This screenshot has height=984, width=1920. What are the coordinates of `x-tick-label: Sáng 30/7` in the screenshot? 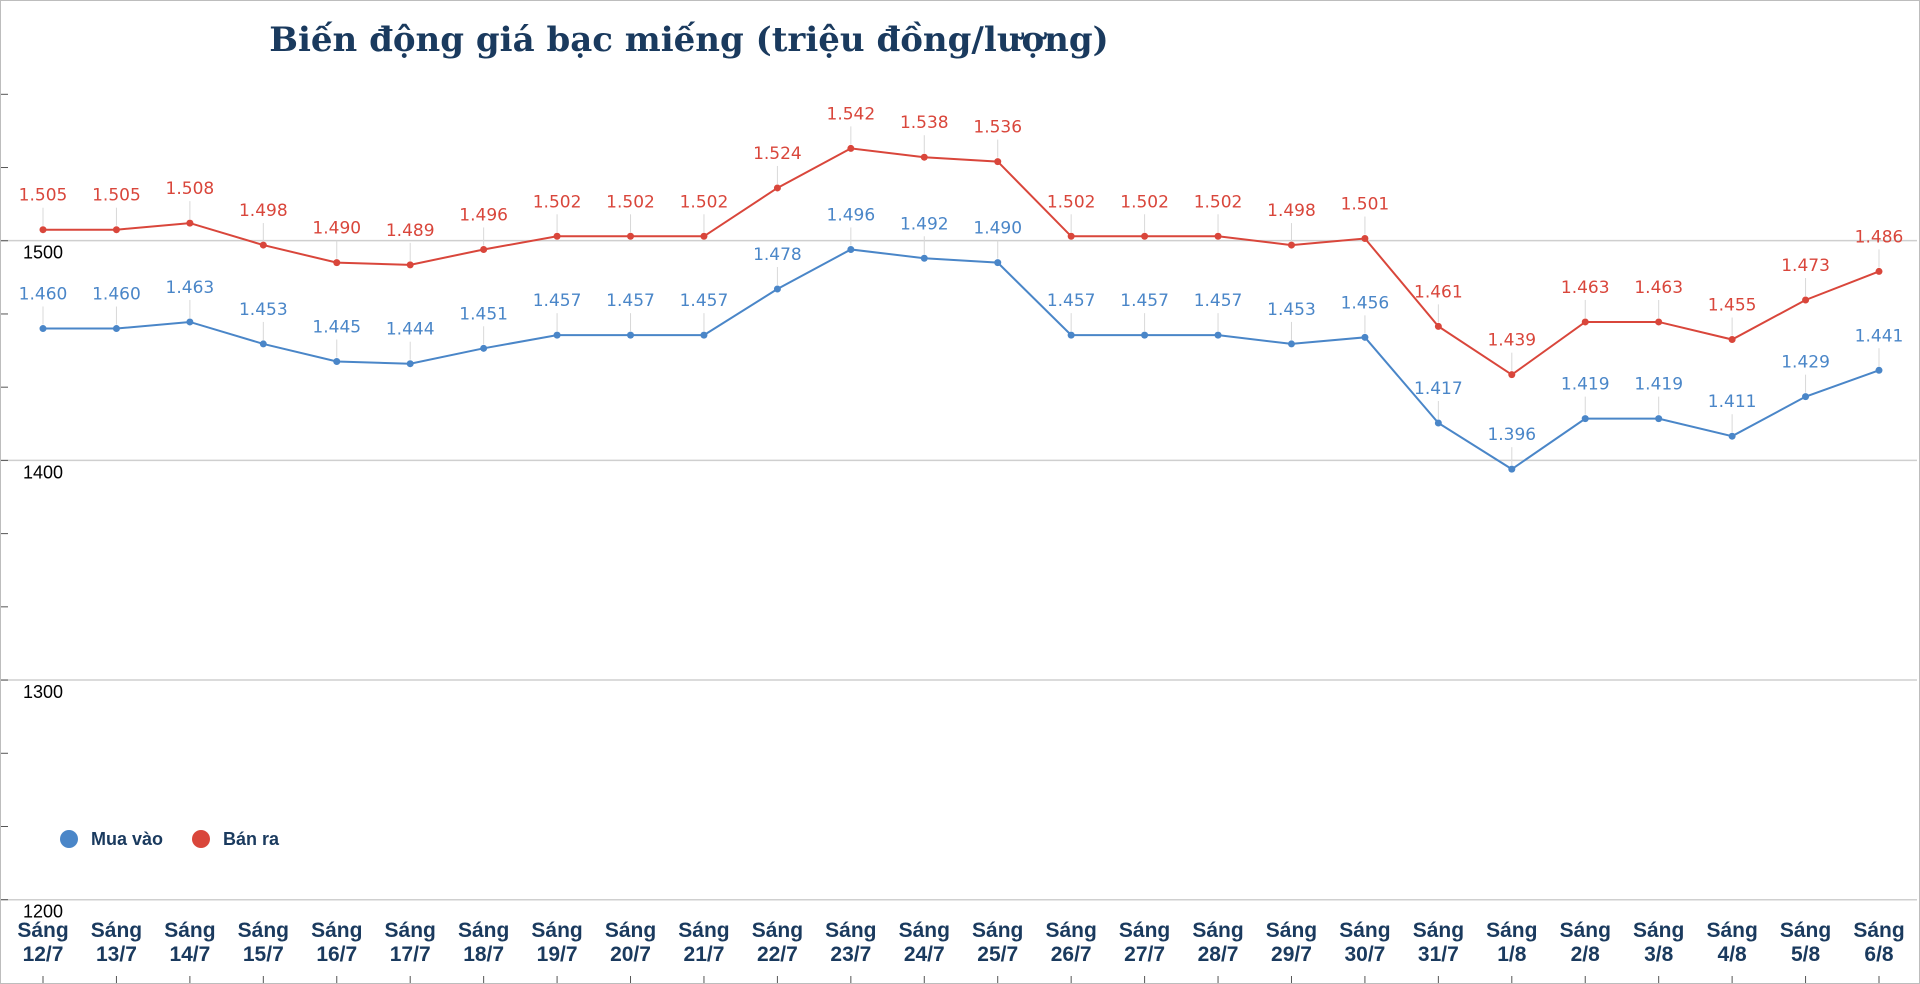 It's located at (1364, 942).